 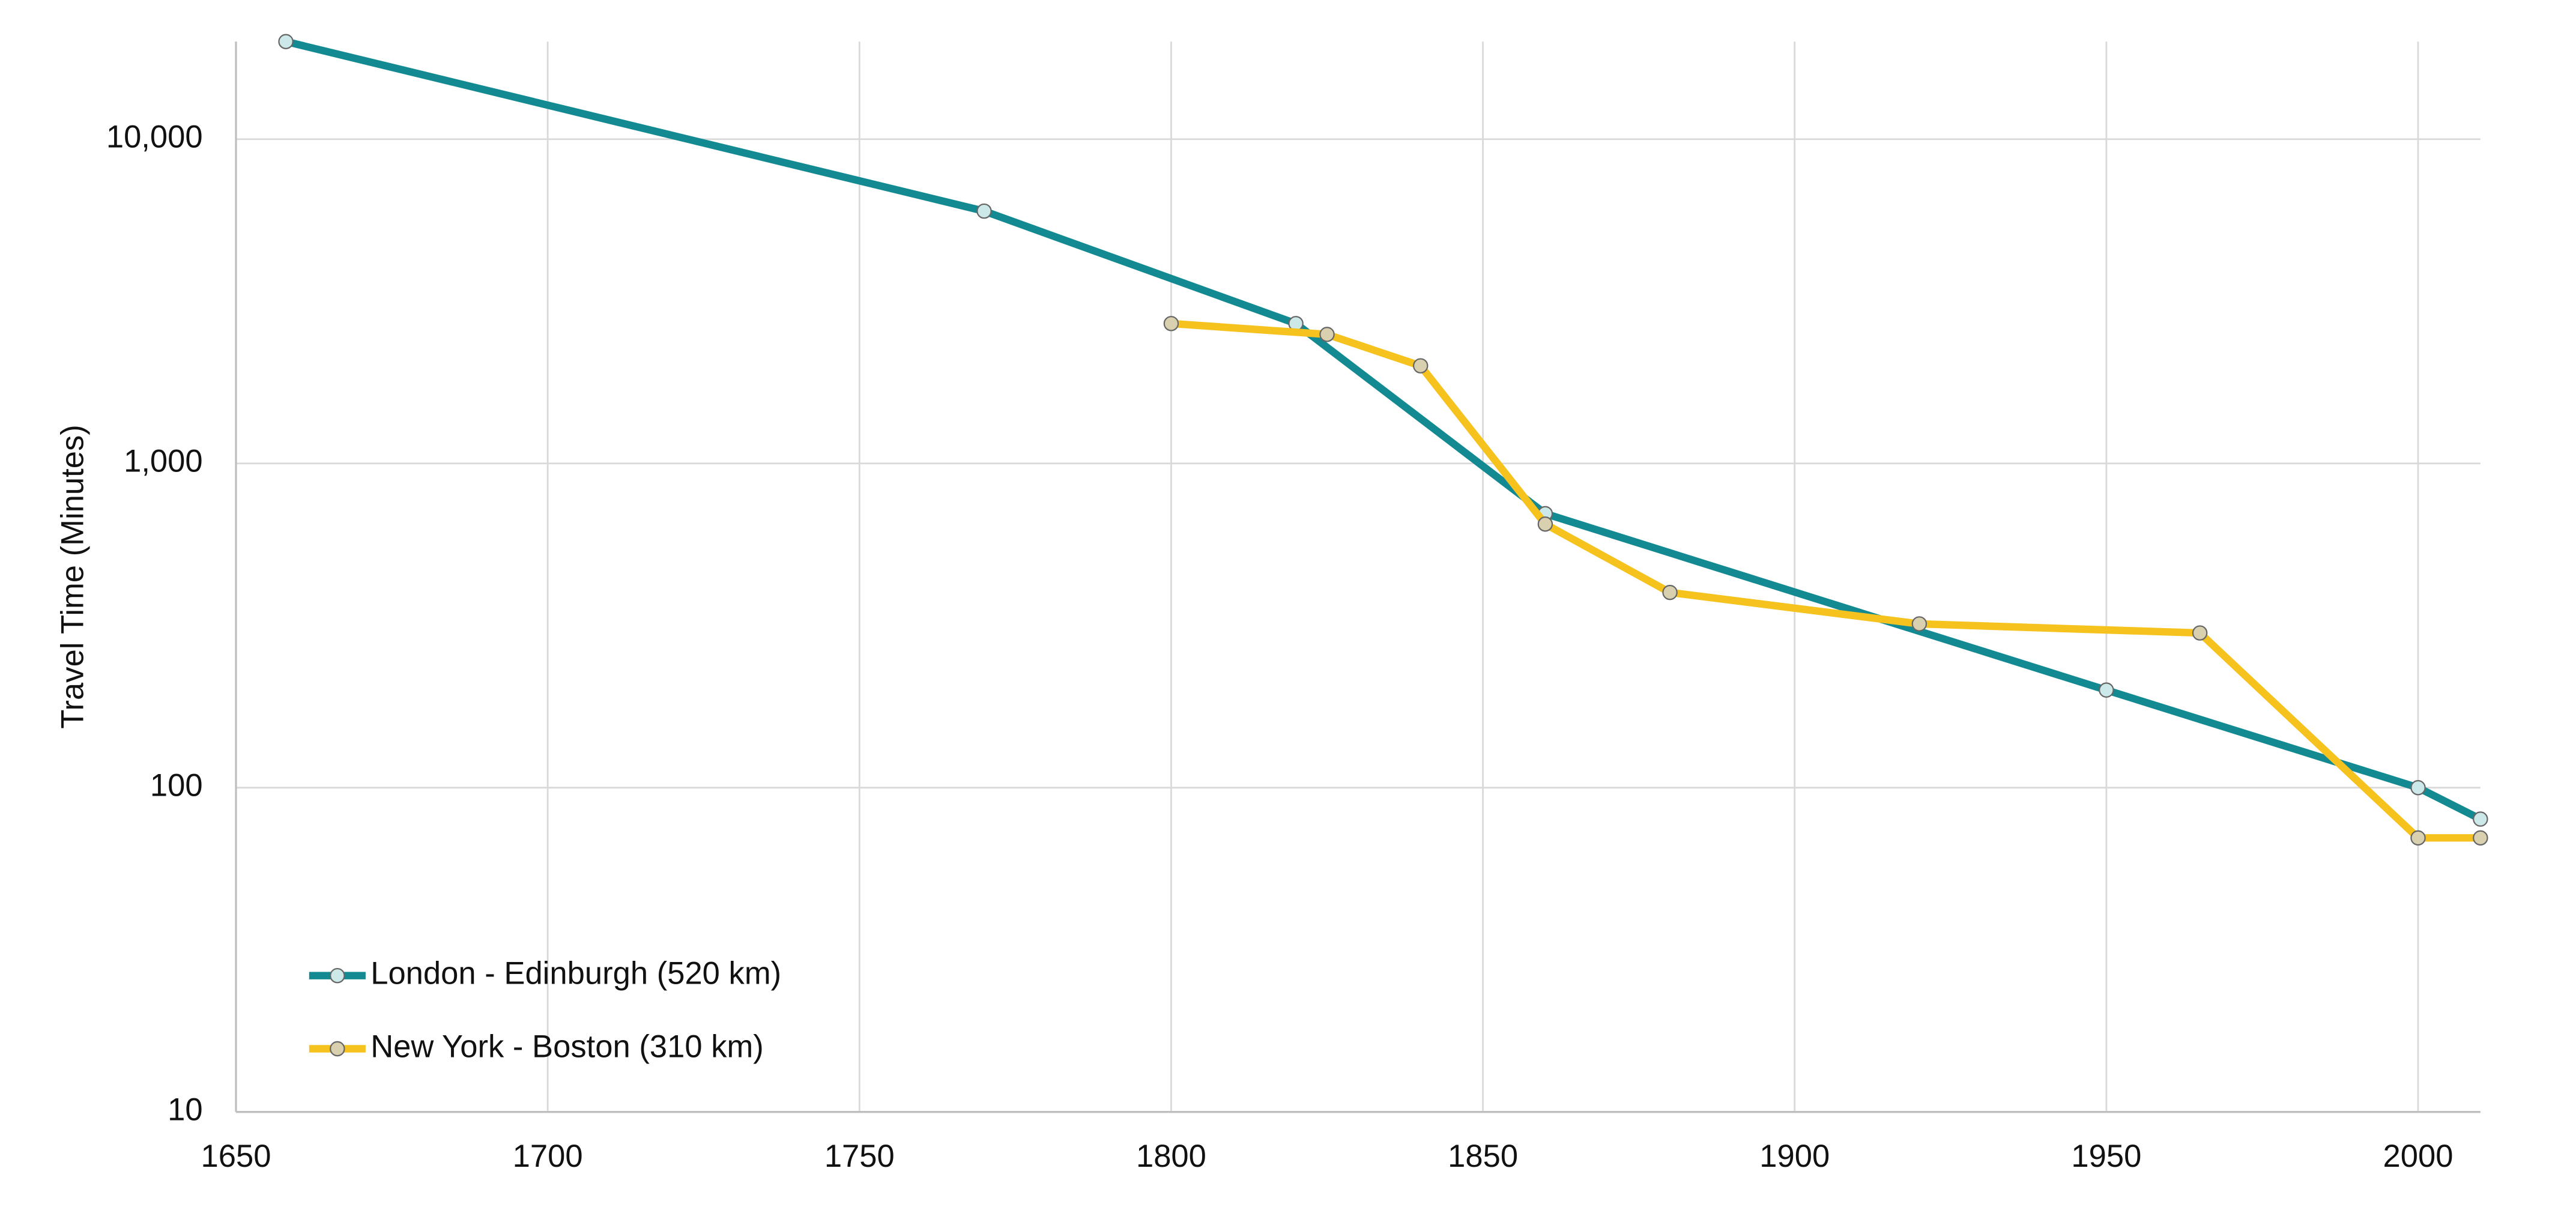 What do you see at coordinates (548, 1156) in the screenshot?
I see `x-tick-label: 1700` at bounding box center [548, 1156].